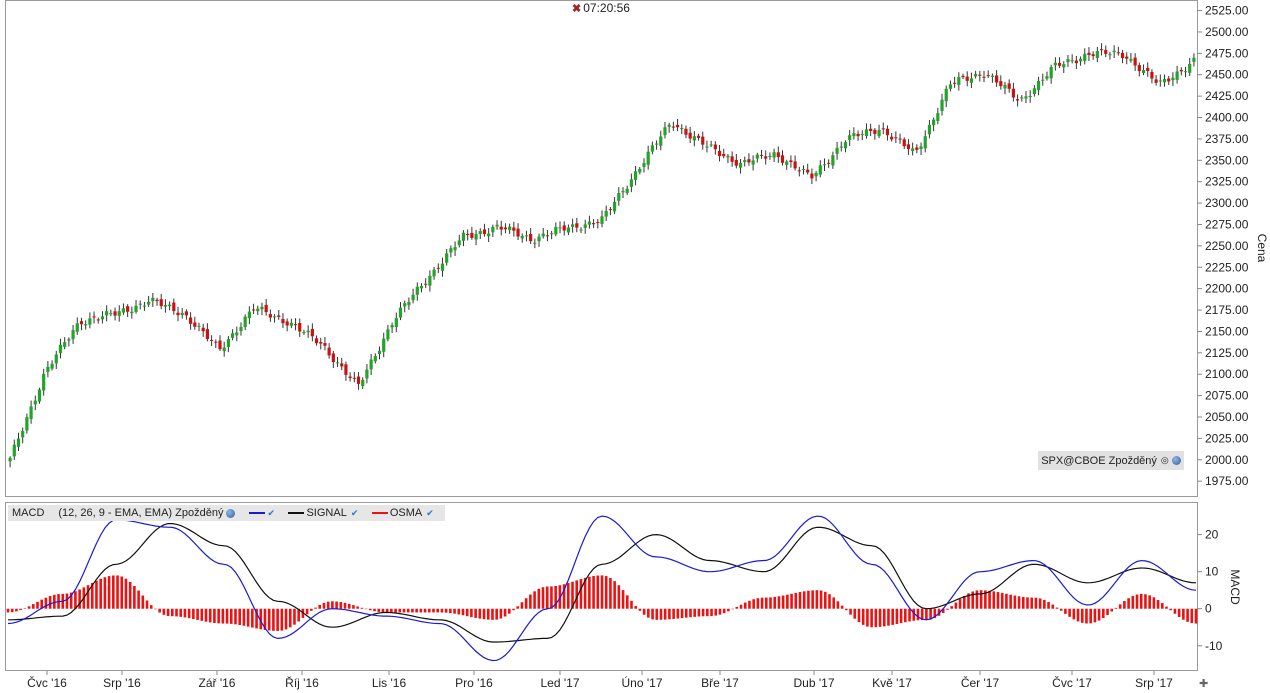  I want to click on crosshair-icon: ✚, so click(1204, 684).